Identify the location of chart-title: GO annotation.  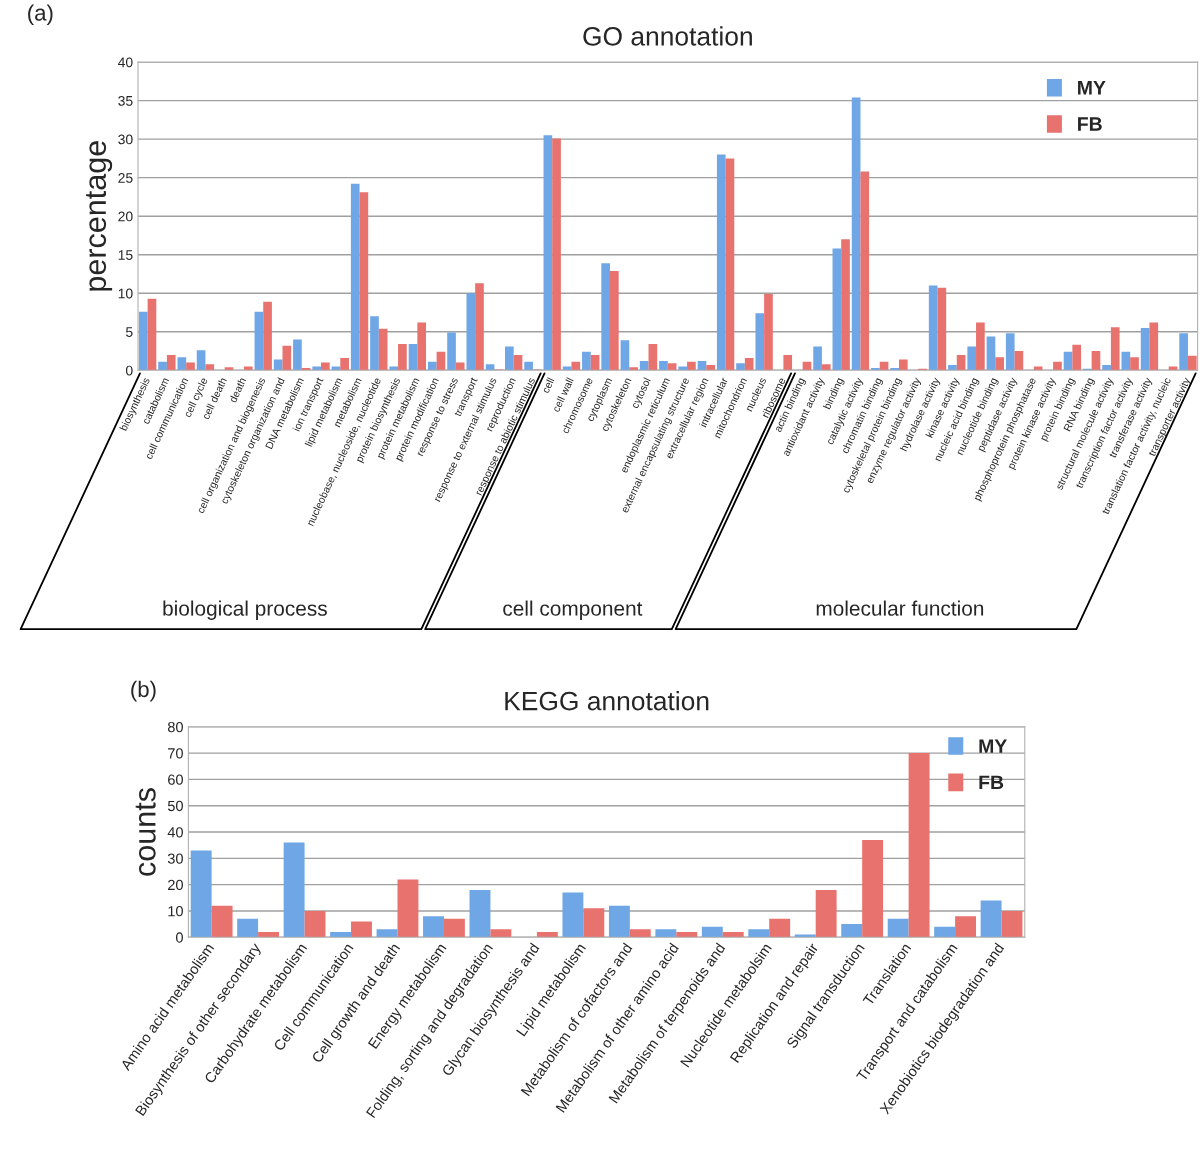
(667, 36).